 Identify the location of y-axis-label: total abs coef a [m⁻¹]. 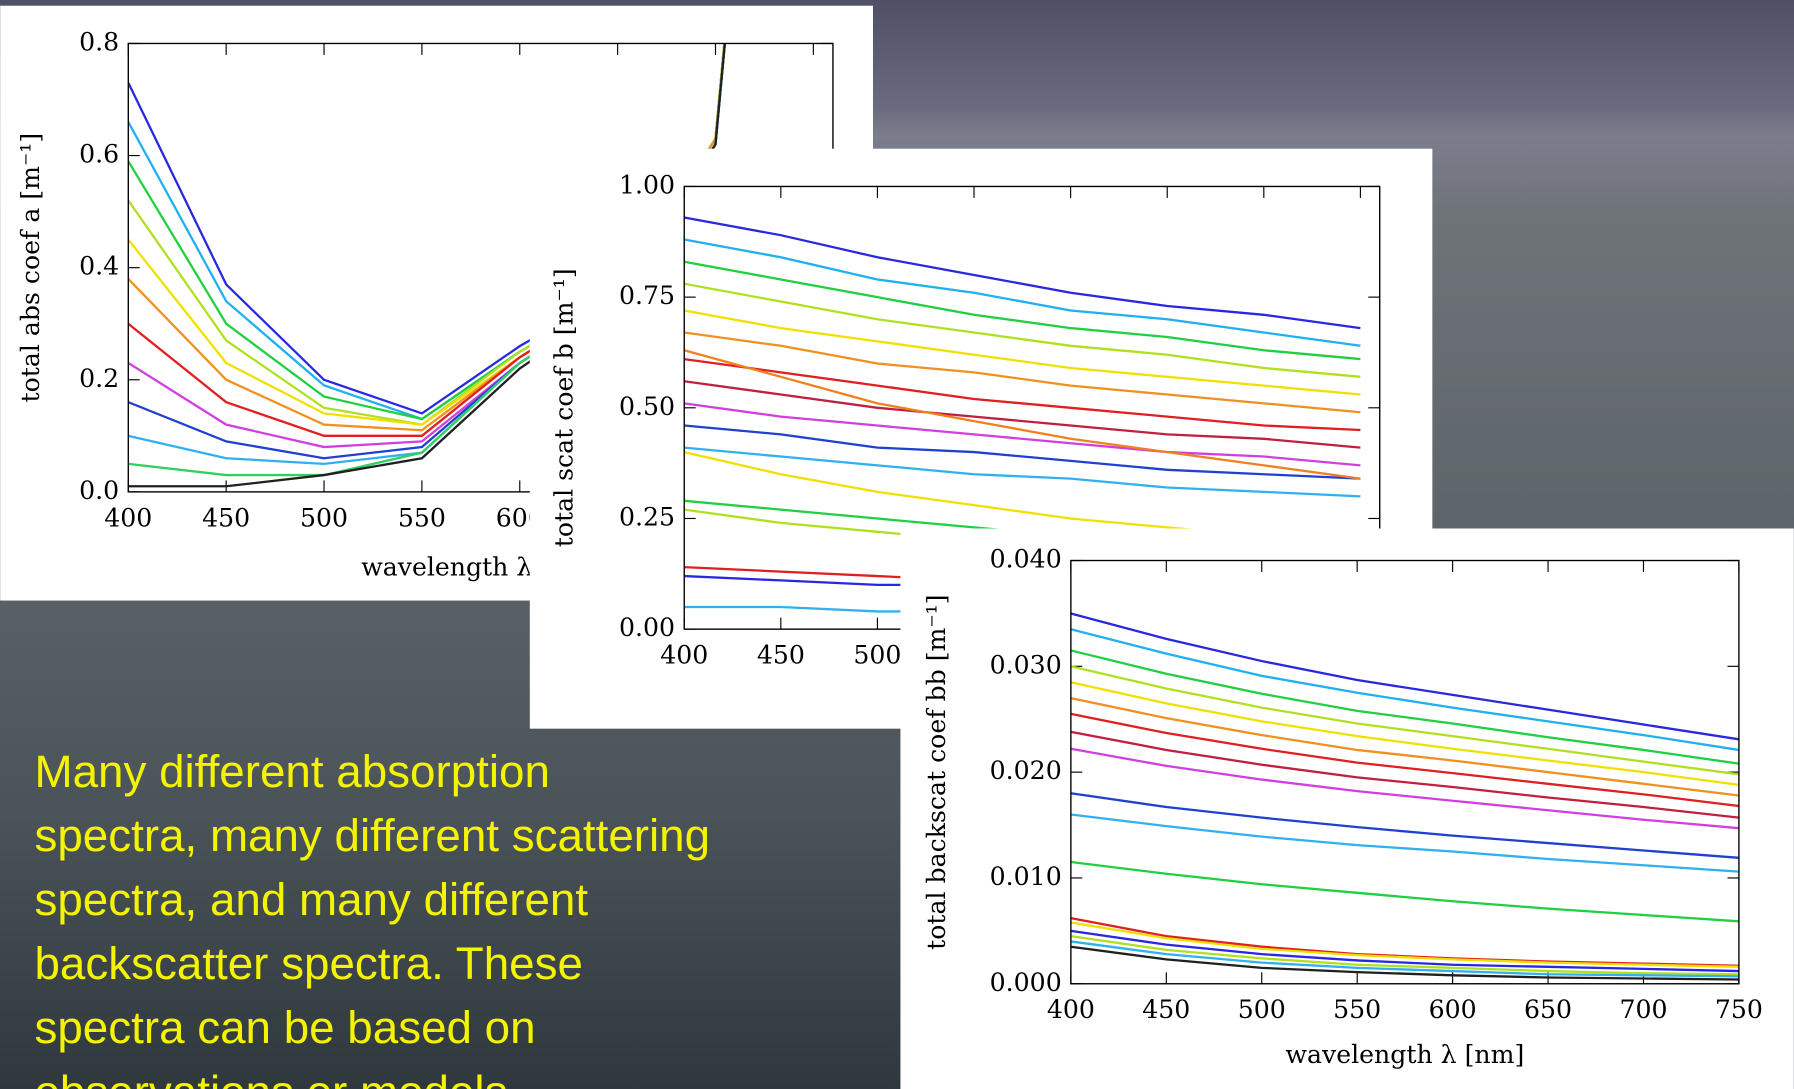
(30, 268).